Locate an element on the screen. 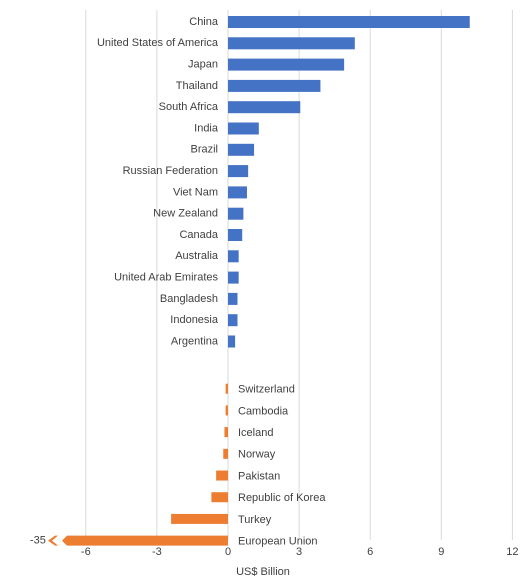  axis-break-end is located at coordinates (53, 540).